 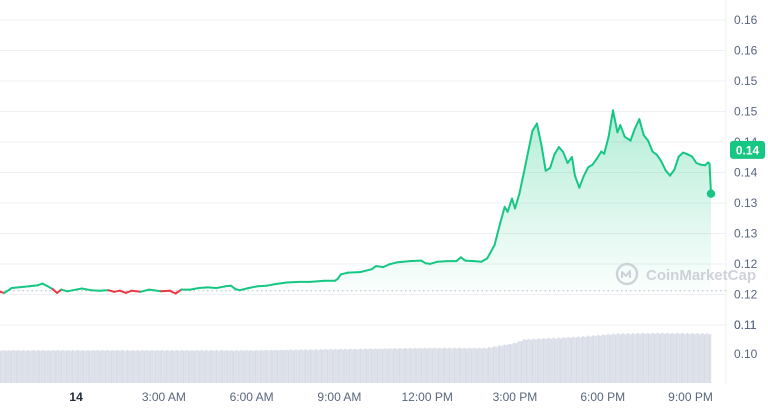 I want to click on y-tick-label: 0.15, so click(x=746, y=81).